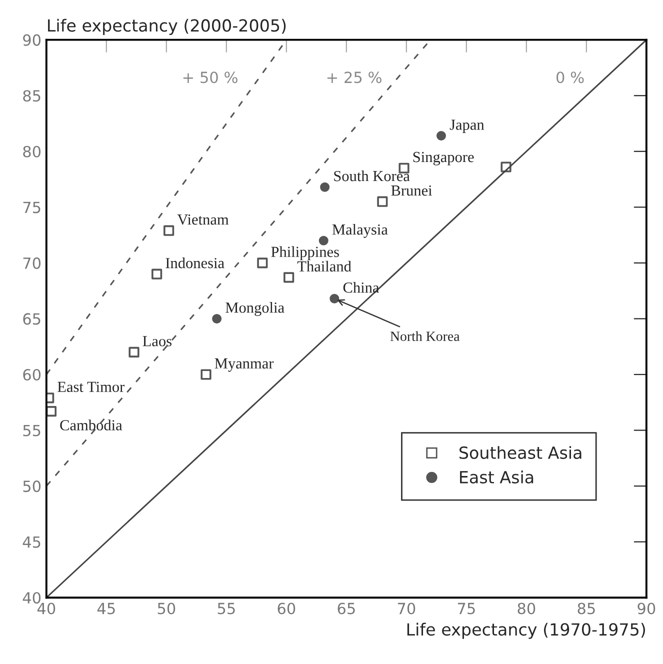 The image size is (663, 664). Describe the element at coordinates (31, 598) in the screenshot. I see `y-tick-label: 40` at that location.